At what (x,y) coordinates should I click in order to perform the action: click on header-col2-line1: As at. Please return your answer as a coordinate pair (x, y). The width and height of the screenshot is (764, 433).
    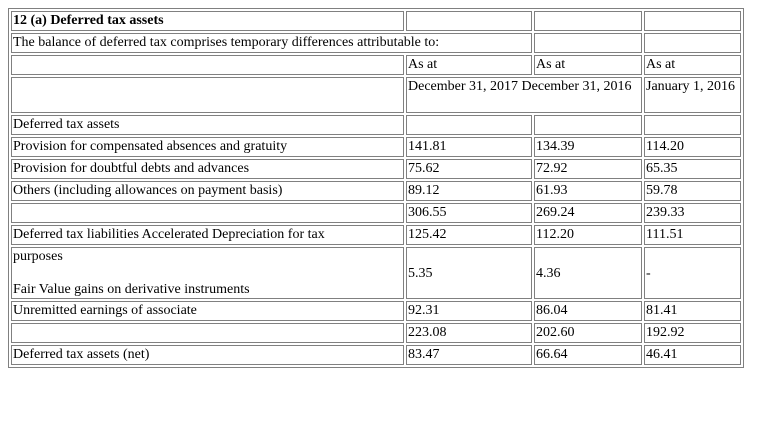
    Looking at the image, I should click on (588, 65).